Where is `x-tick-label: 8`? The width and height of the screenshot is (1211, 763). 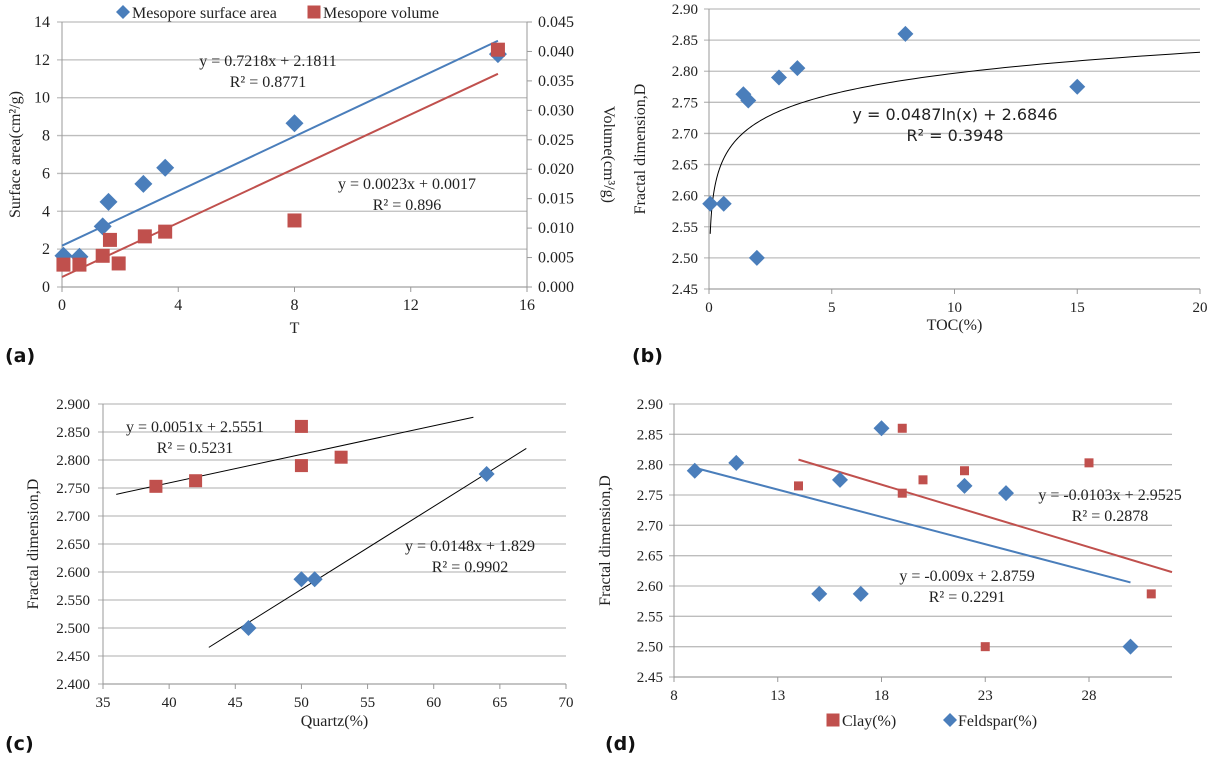
x-tick-label: 8 is located at coordinates (295, 305).